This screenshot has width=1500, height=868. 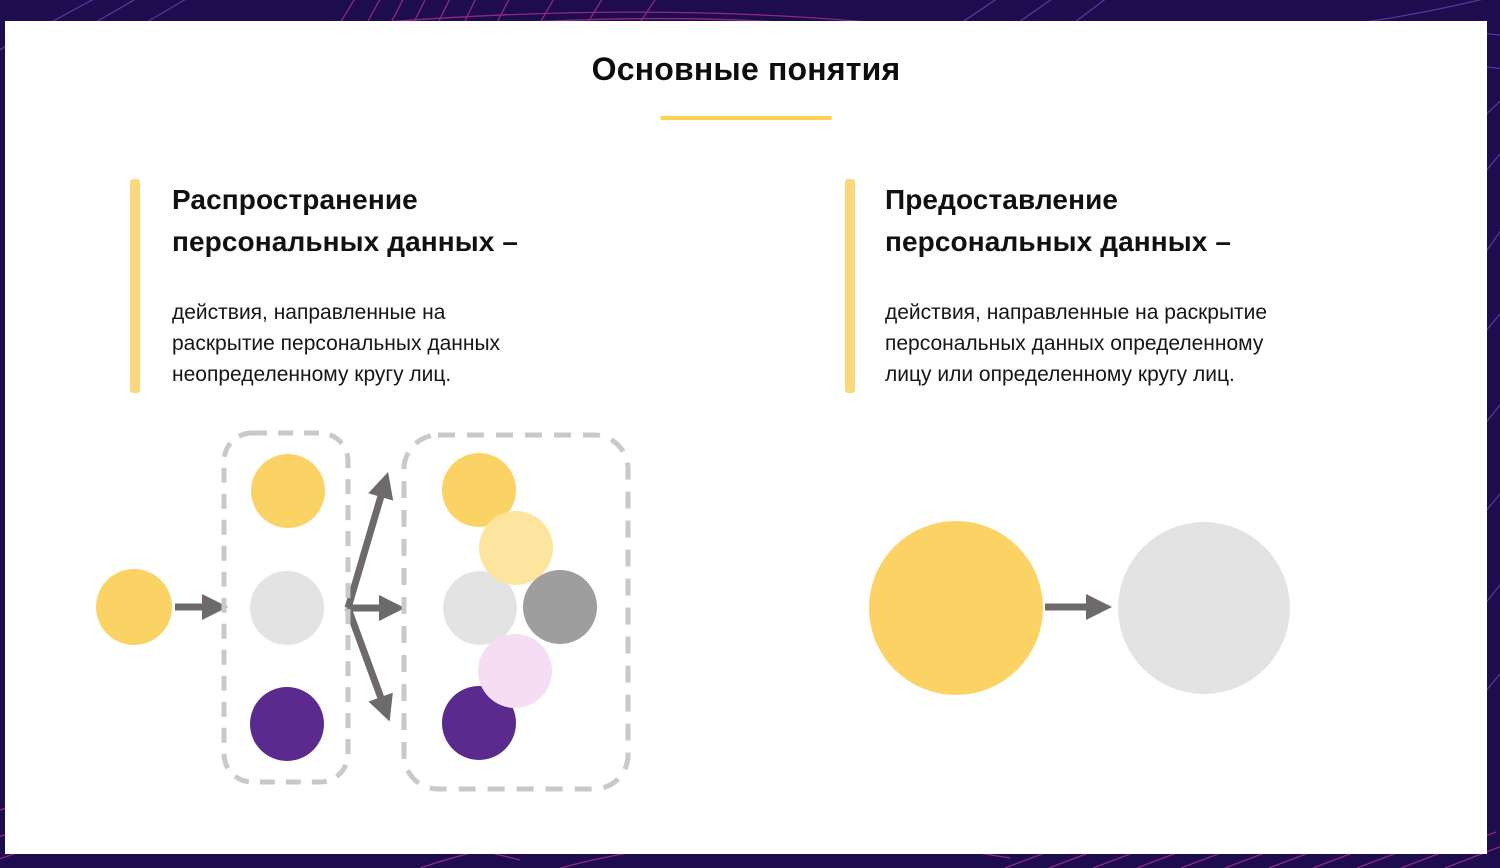 What do you see at coordinates (479, 723) in the screenshot?
I see `crowd-circle-purple` at bounding box center [479, 723].